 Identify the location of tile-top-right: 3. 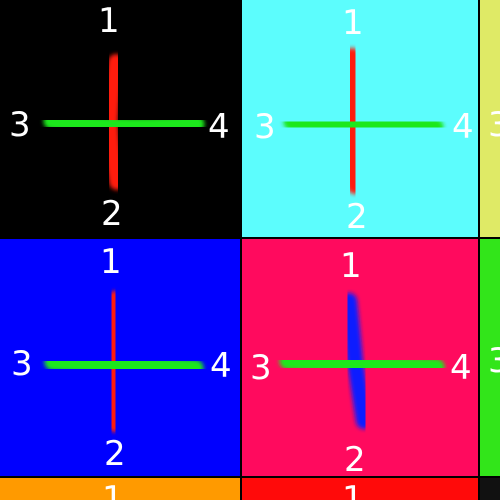
(490, 118).